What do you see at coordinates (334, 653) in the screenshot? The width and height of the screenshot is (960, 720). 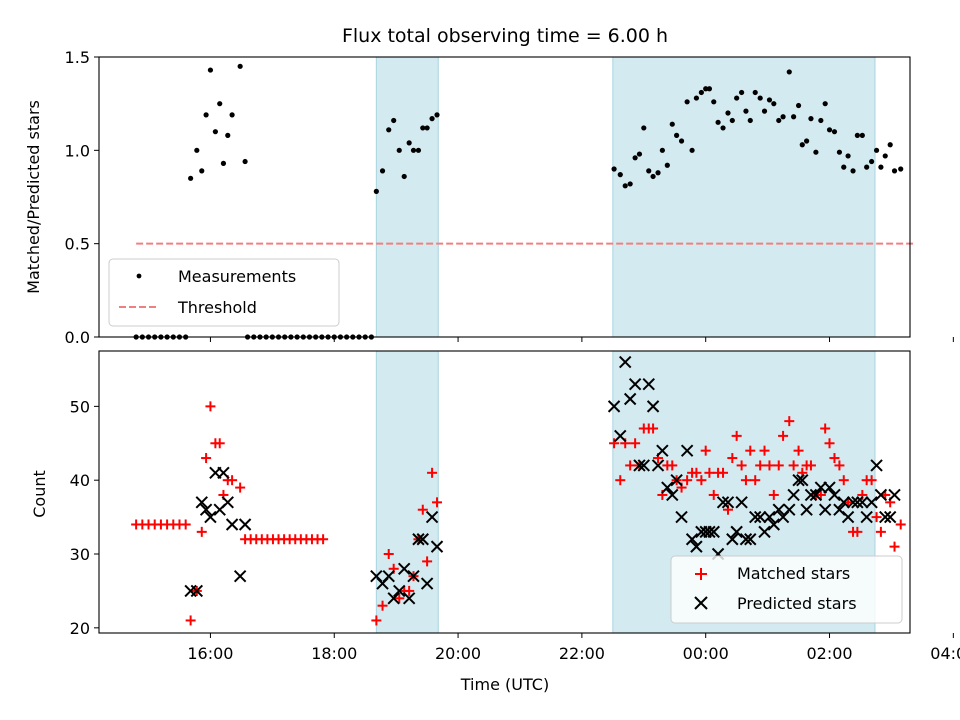 I see `x-tick-label: 18:00` at bounding box center [334, 653].